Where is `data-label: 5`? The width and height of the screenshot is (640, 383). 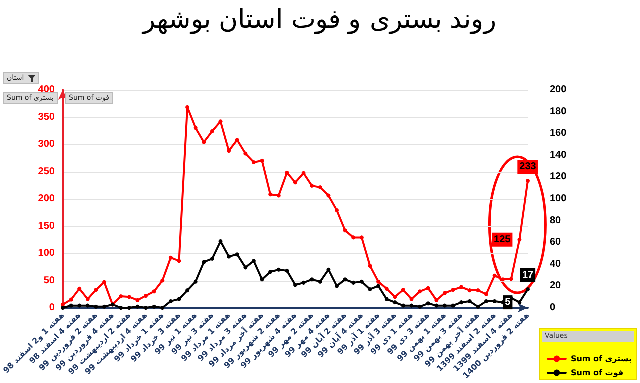 data-label: 5 is located at coordinates (508, 302).